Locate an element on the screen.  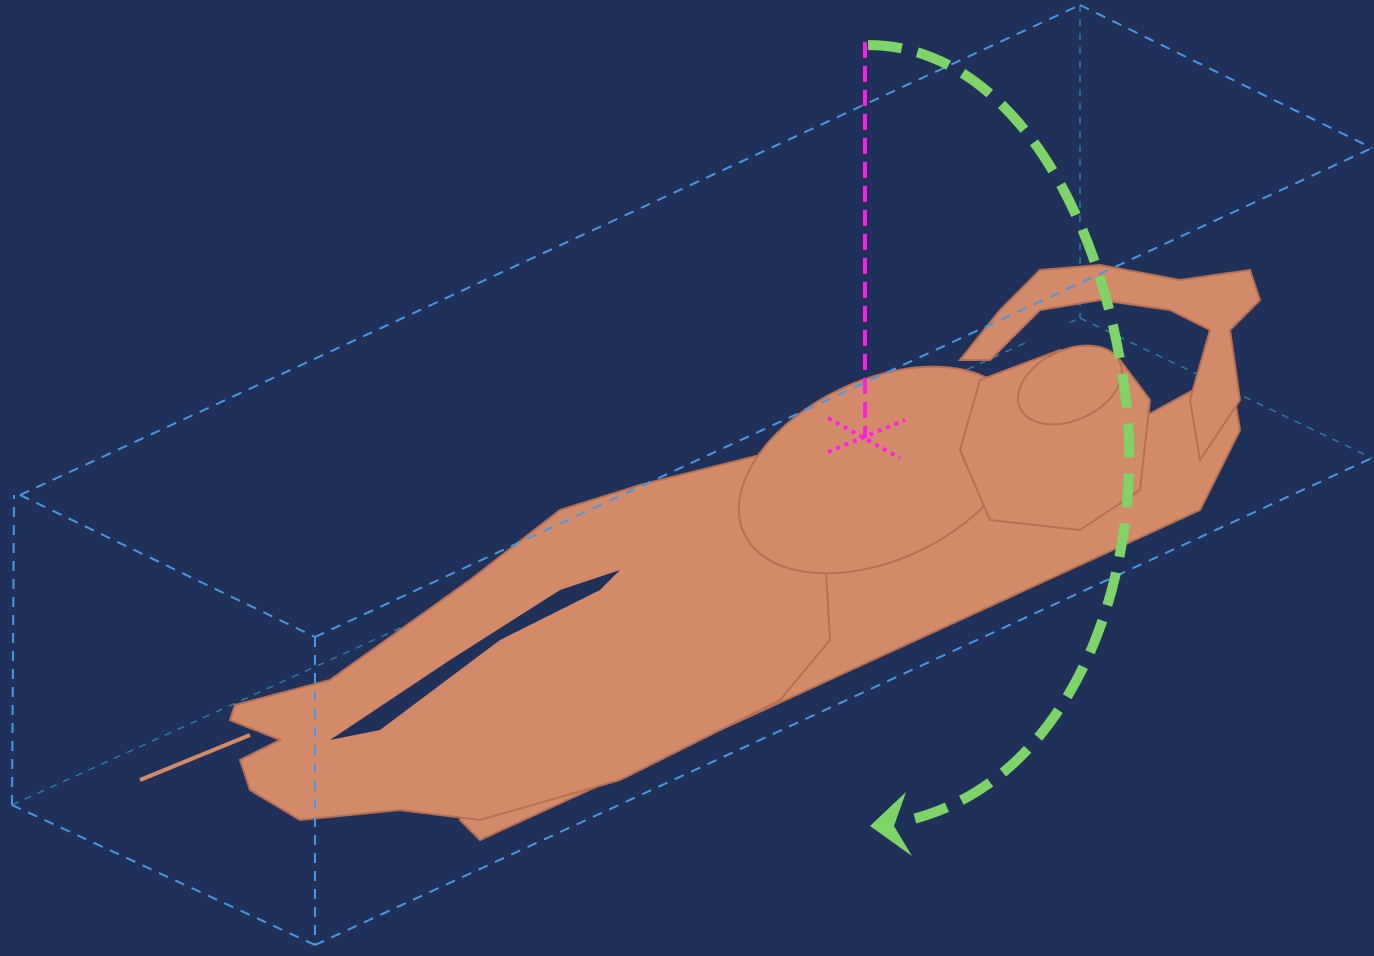
body-cable is located at coordinates (195, 757).